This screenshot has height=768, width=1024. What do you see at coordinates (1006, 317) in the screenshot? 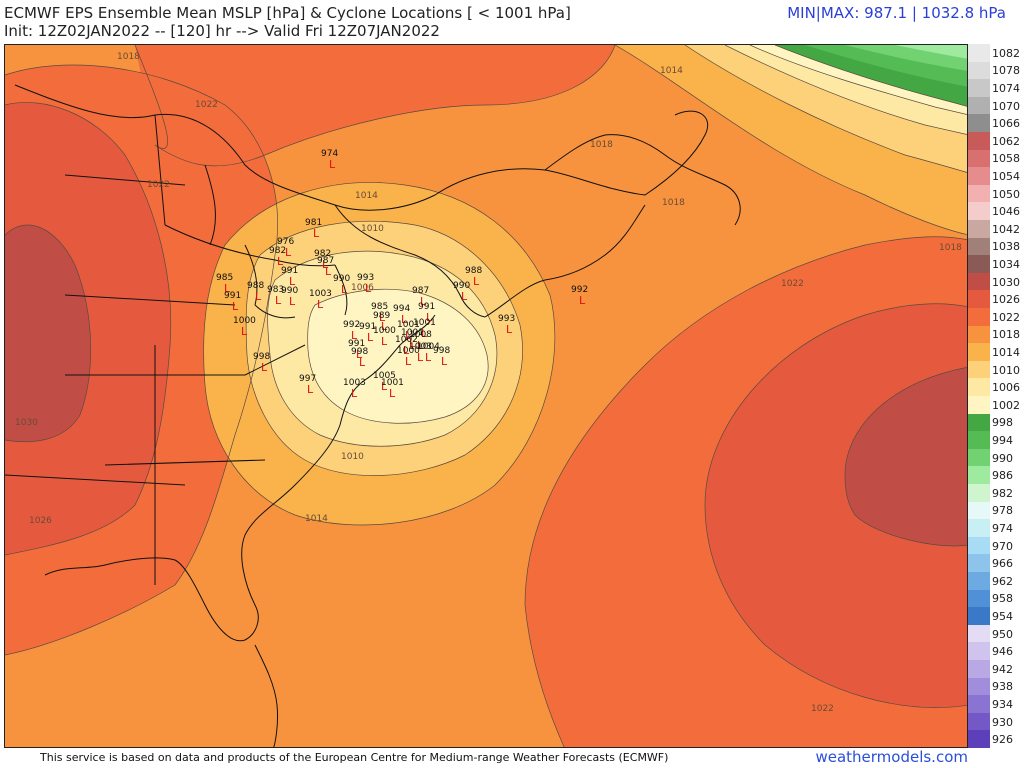
I see `colorbar-label: 1022` at bounding box center [1006, 317].